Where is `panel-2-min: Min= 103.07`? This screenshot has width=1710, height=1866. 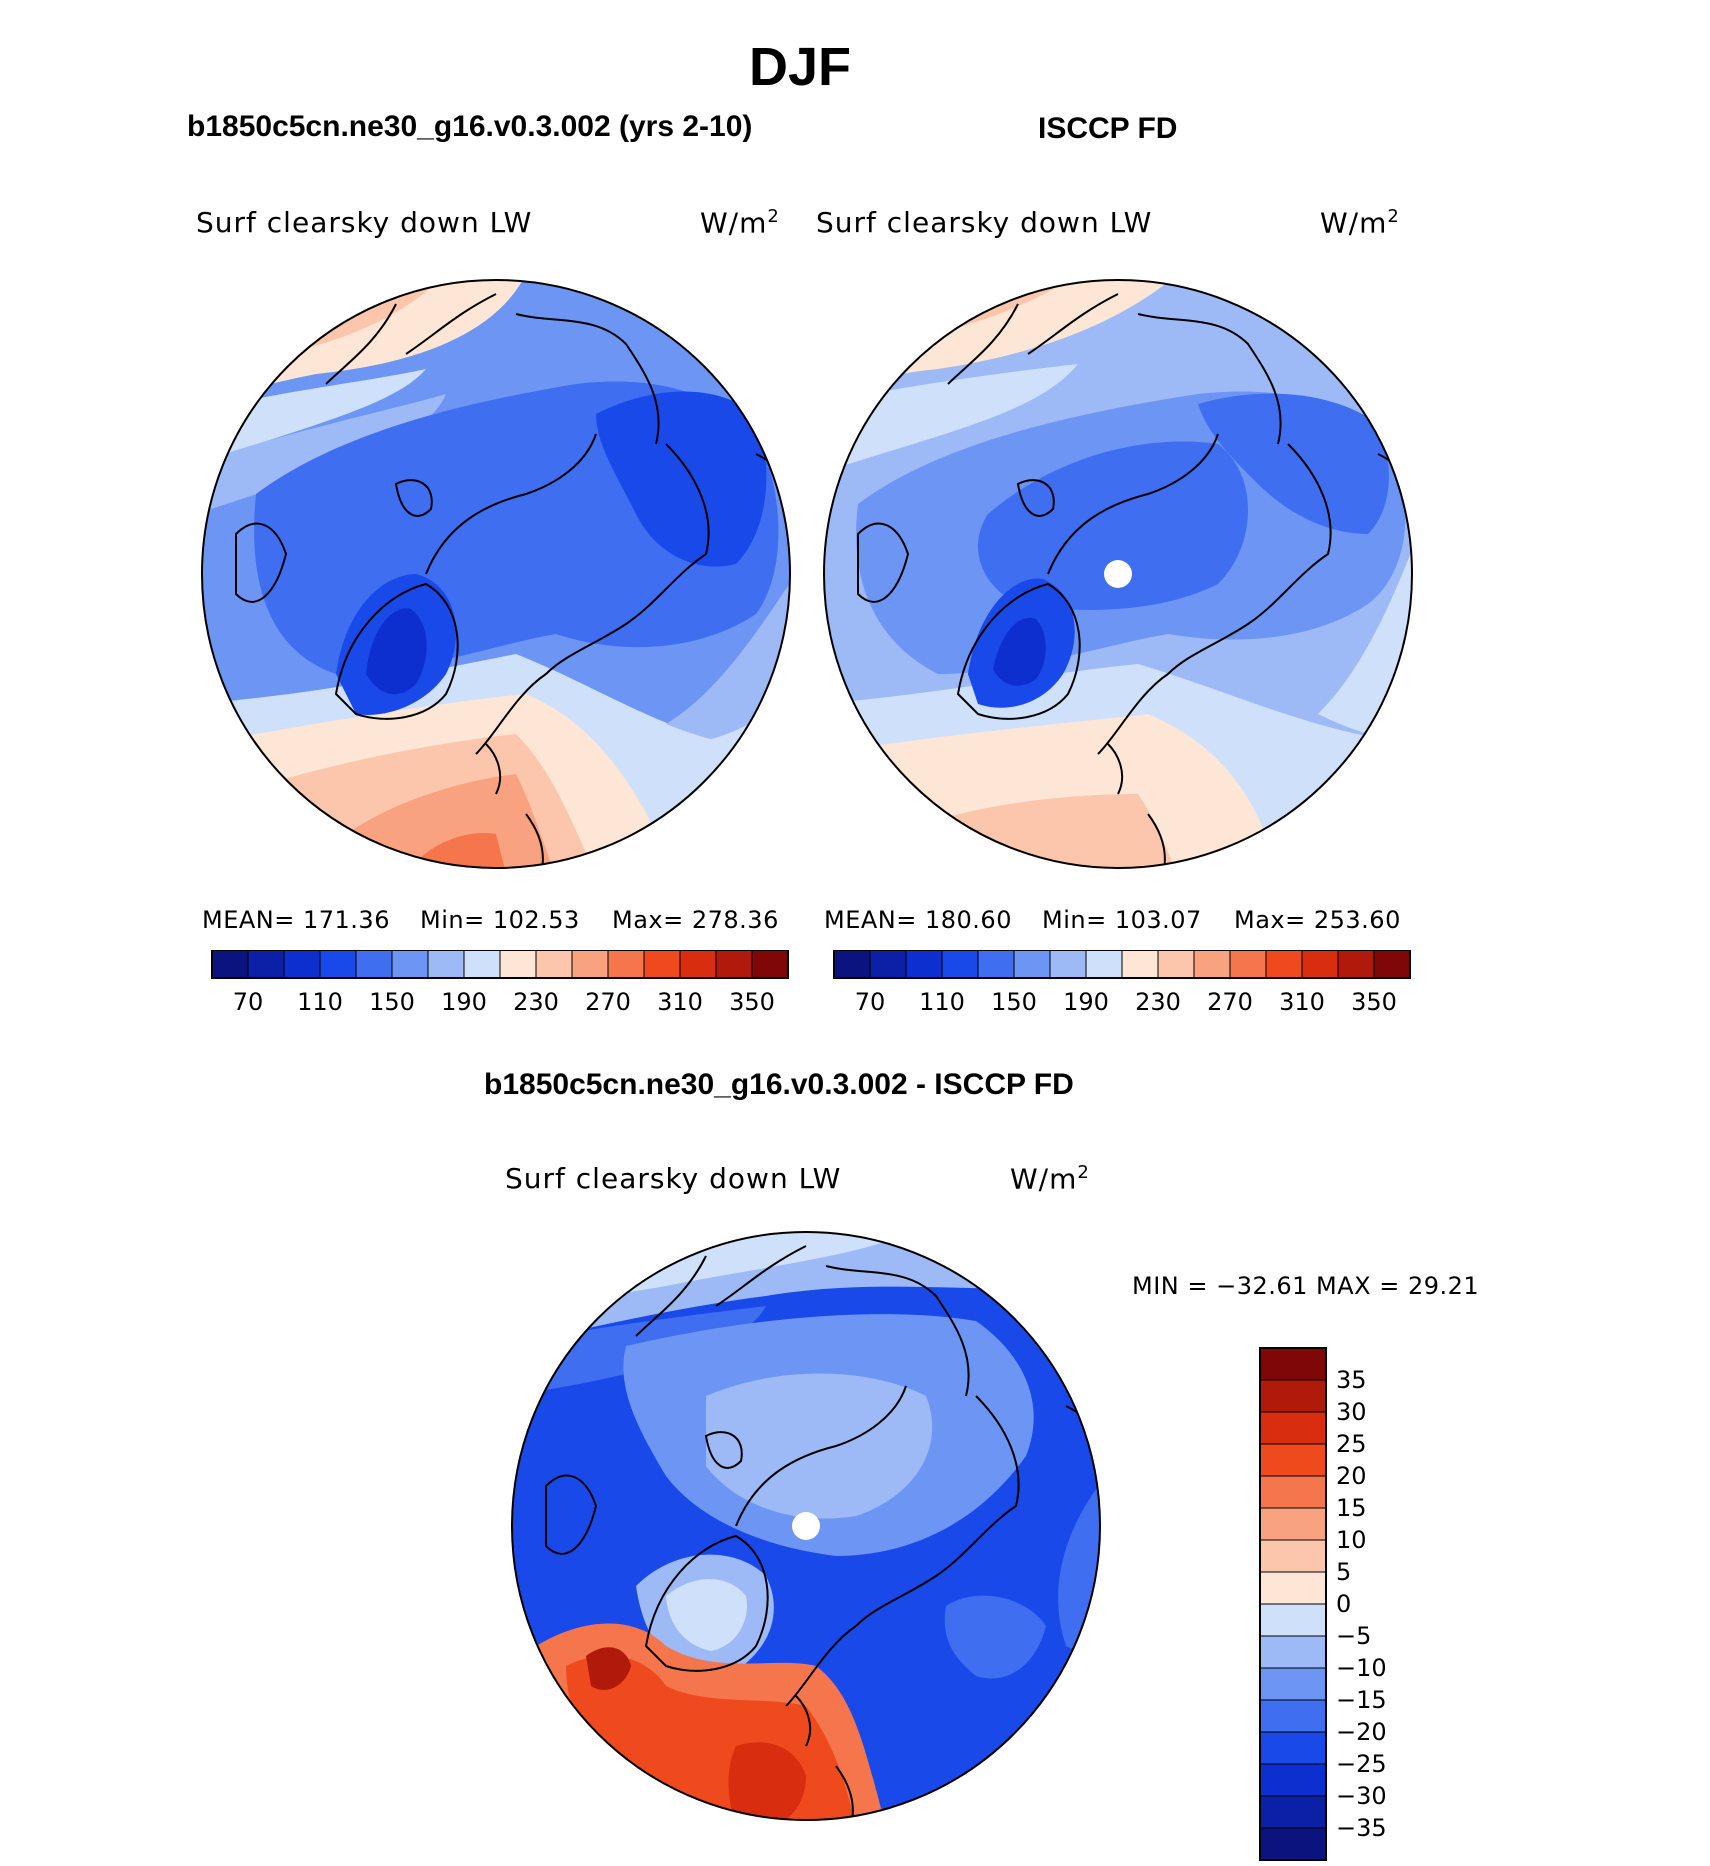
panel-2-min: Min= 103.07 is located at coordinates (1122, 920).